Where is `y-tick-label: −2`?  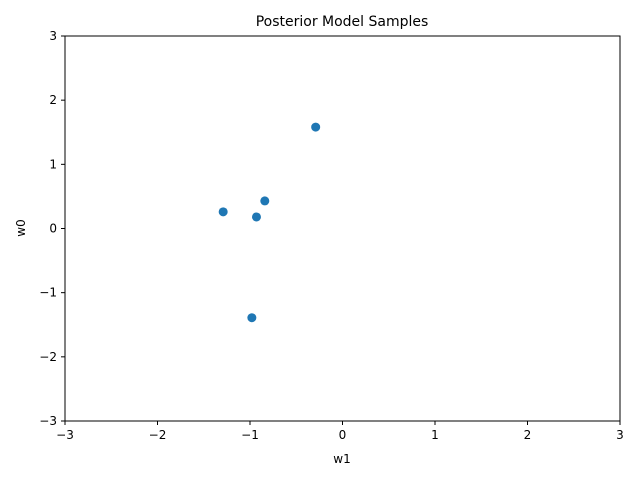
y-tick-label: −2 is located at coordinates (48, 357).